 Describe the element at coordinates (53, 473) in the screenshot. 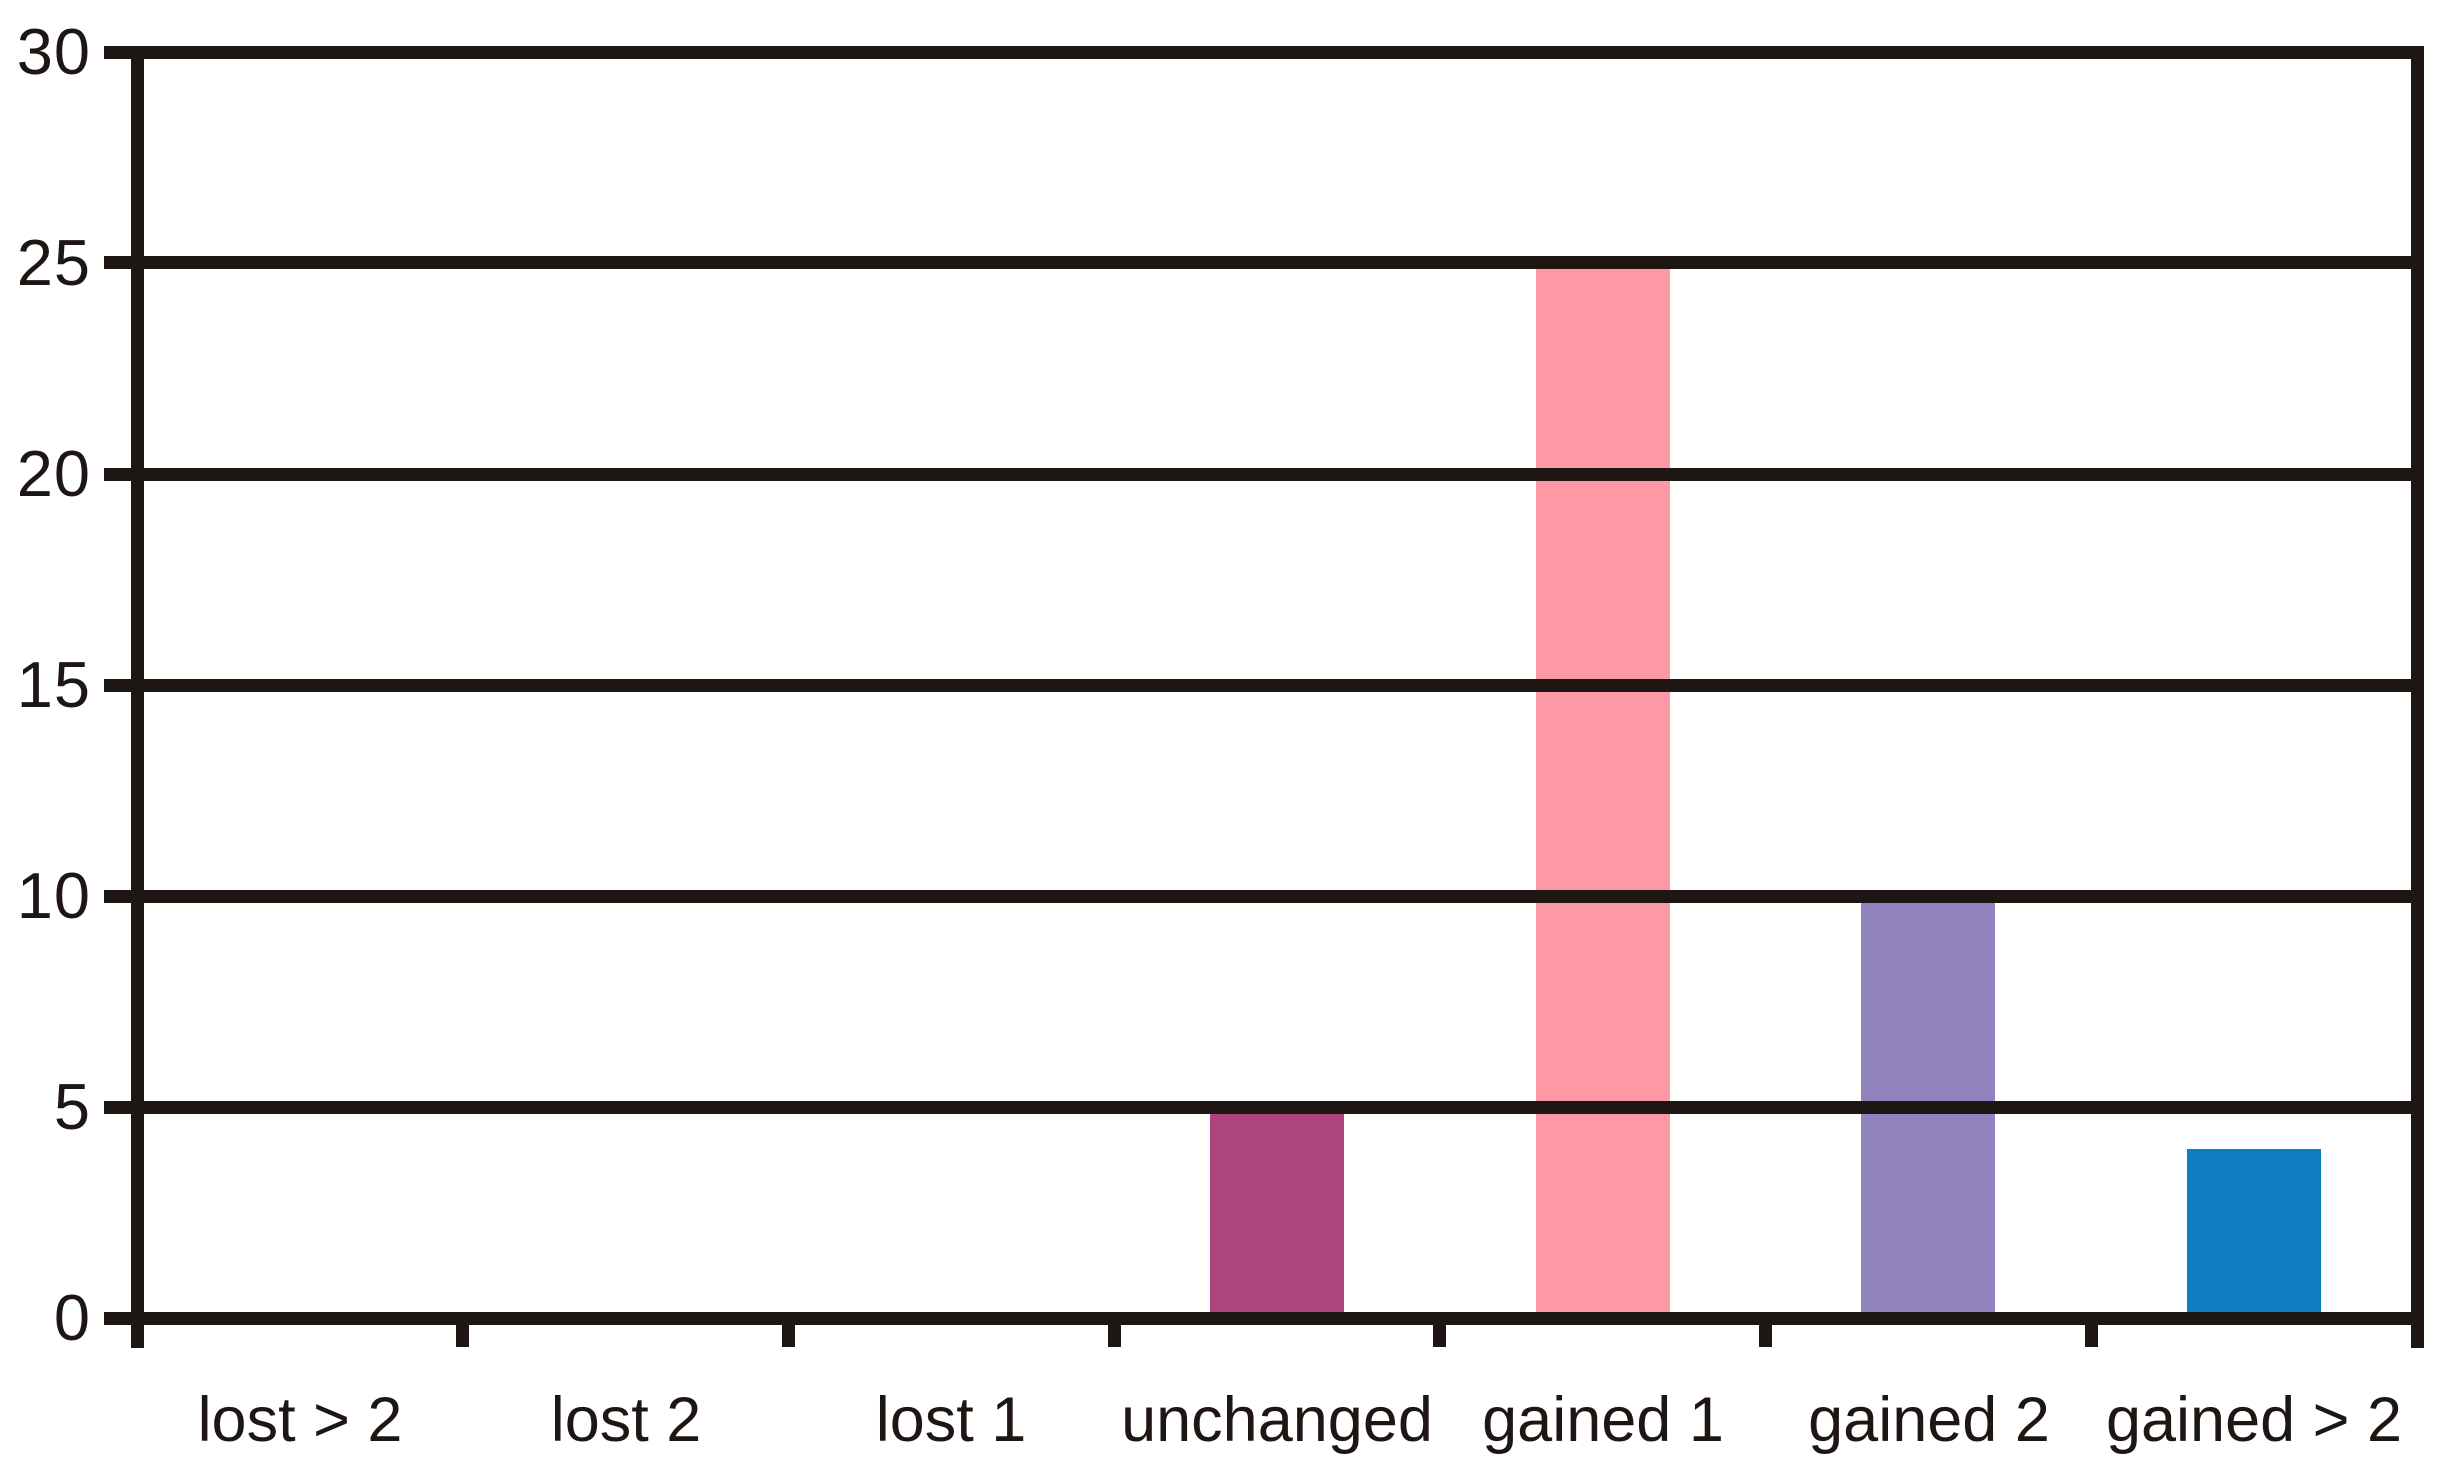

I see `y-tick-label: 20` at that location.